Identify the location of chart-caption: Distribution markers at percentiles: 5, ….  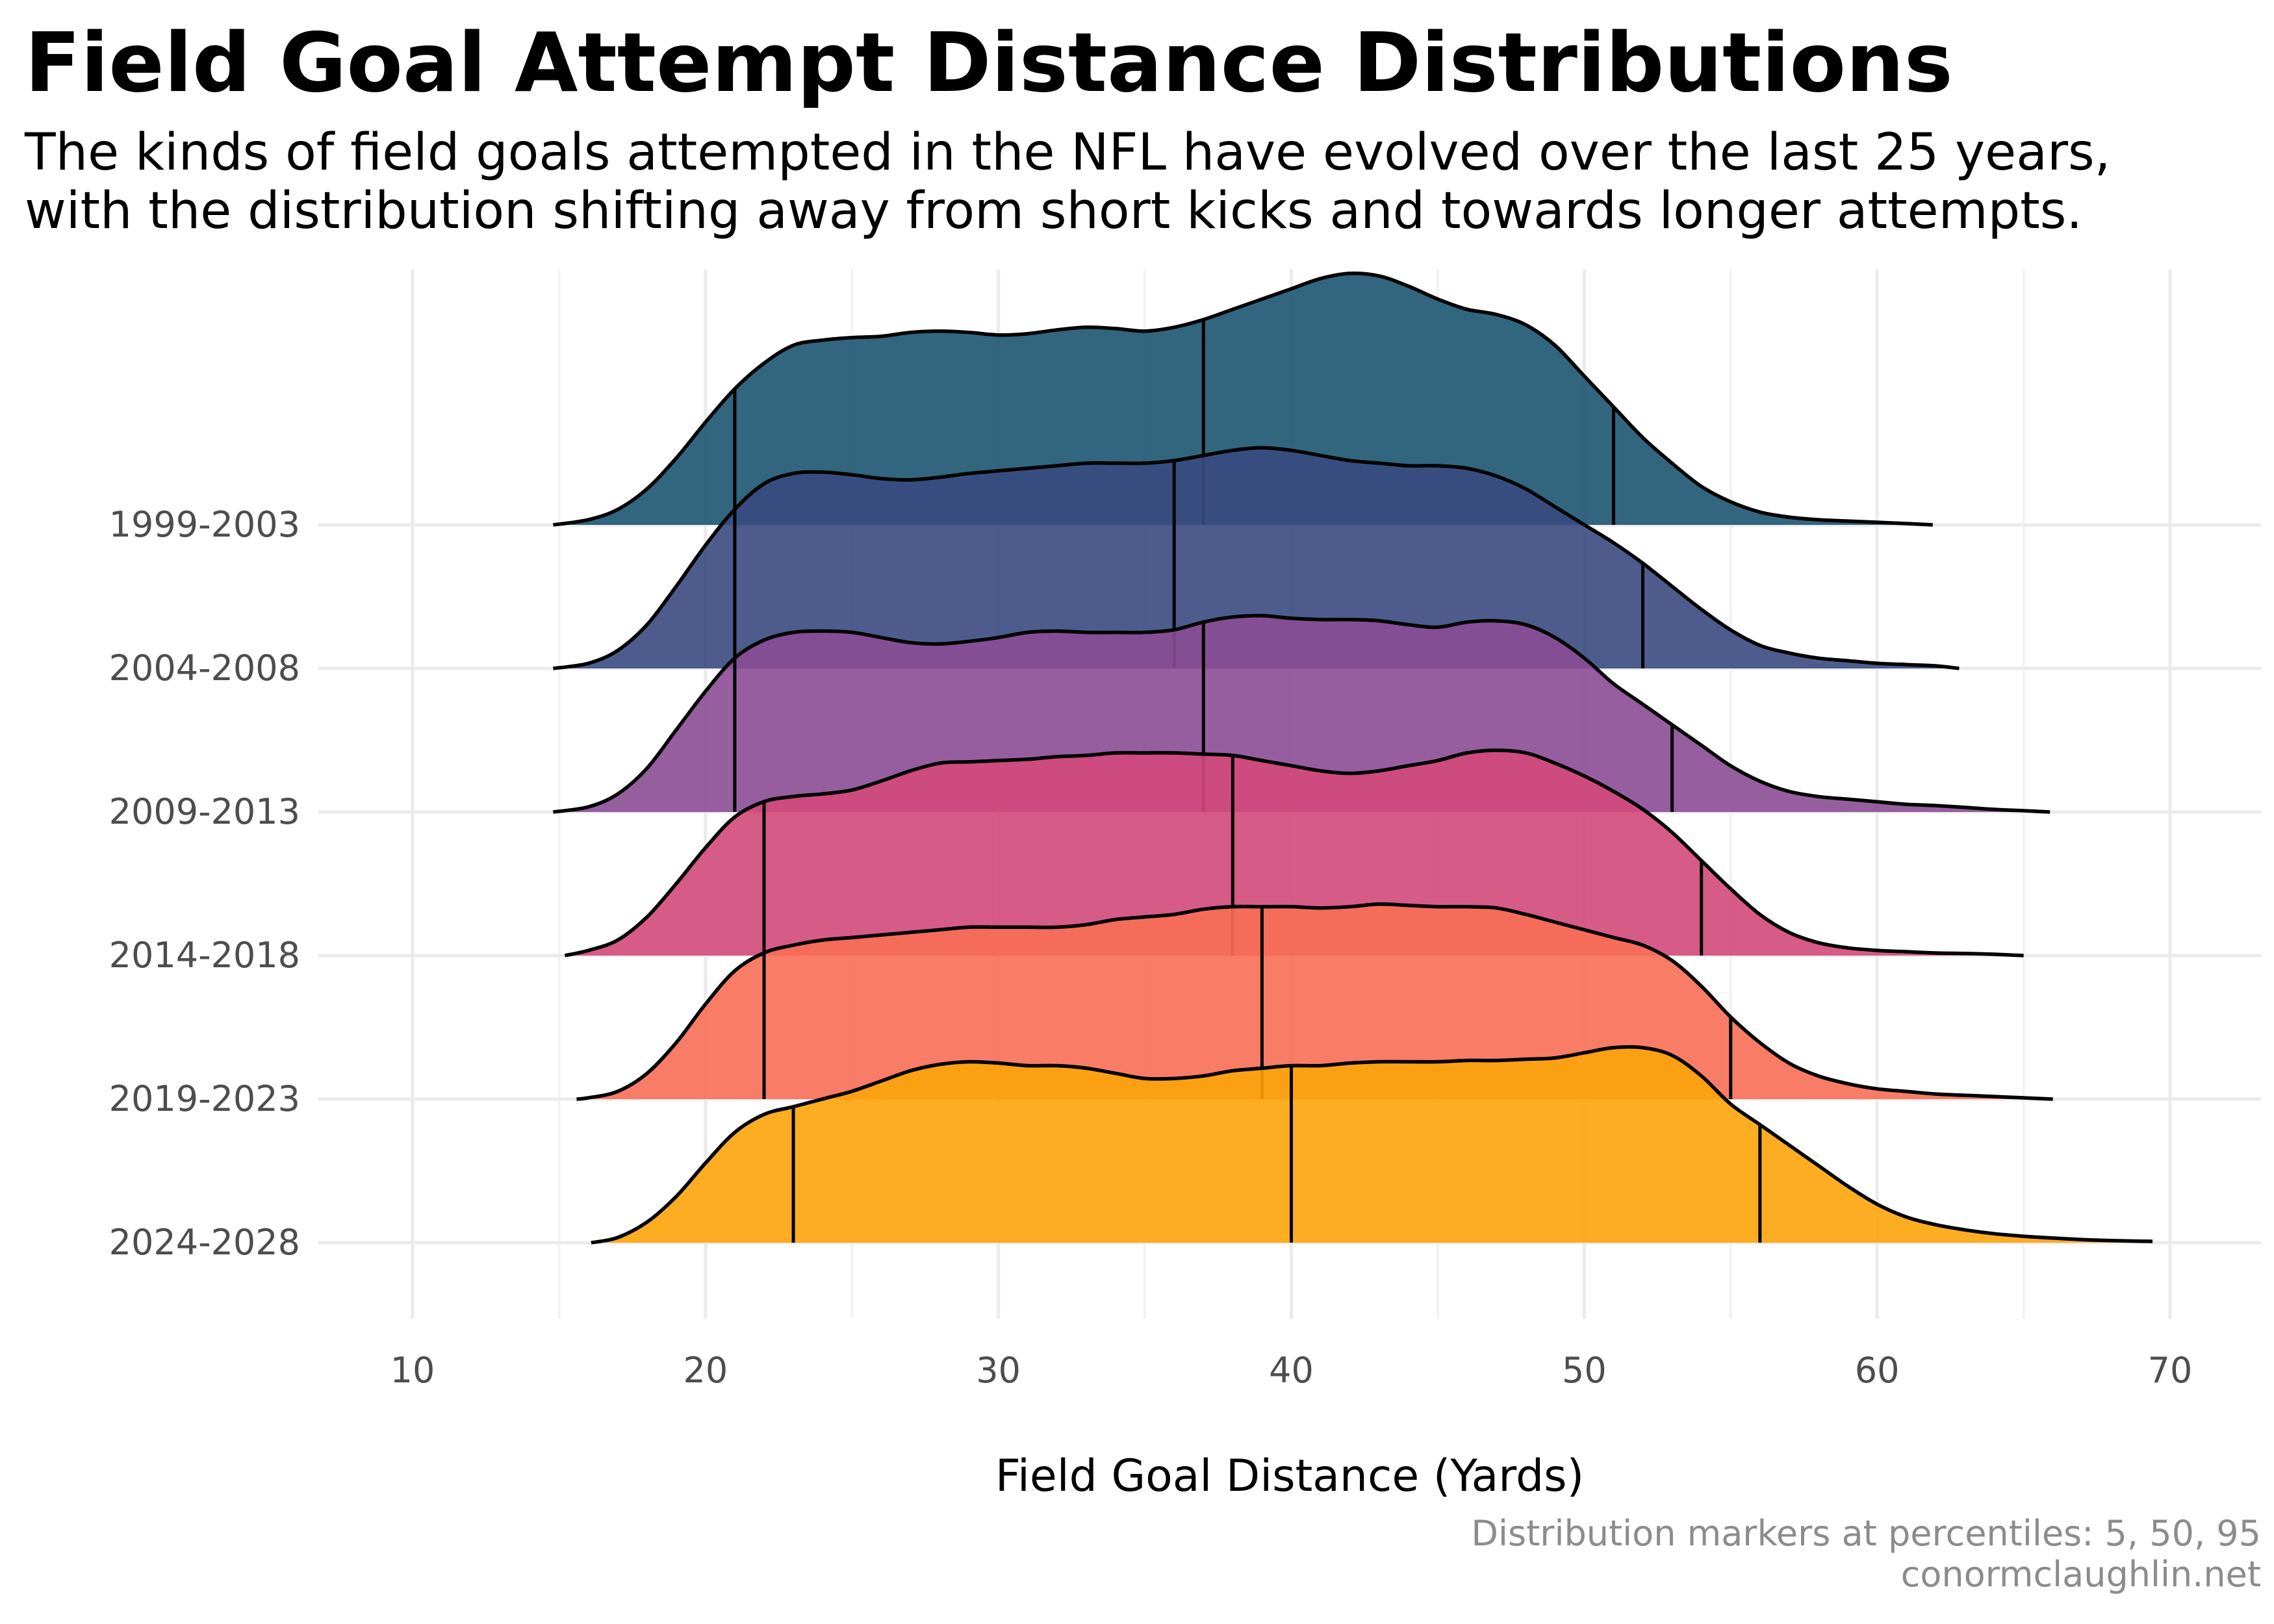
(1866, 1554).